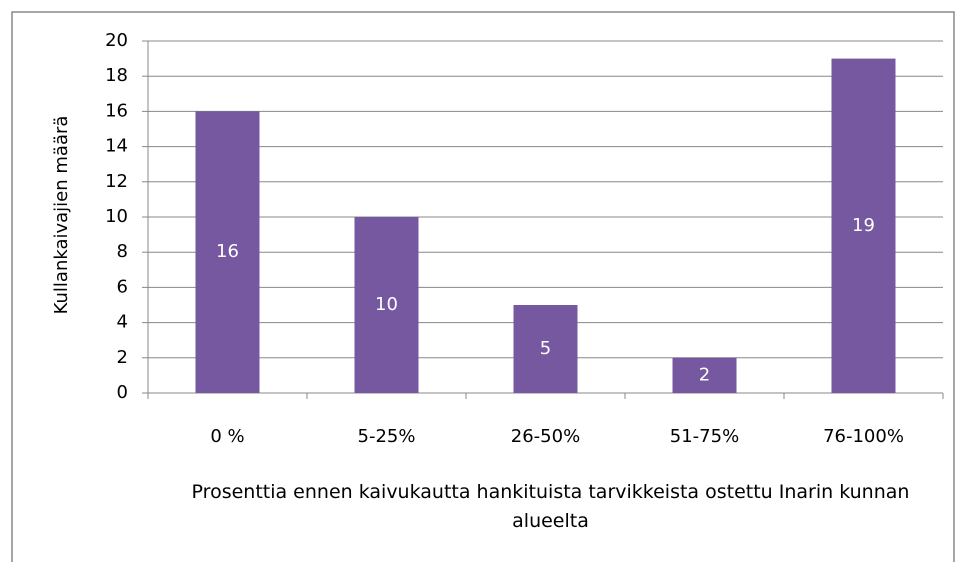 The image size is (959, 562). I want to click on x-tick-label: 76-100%, so click(863, 436).